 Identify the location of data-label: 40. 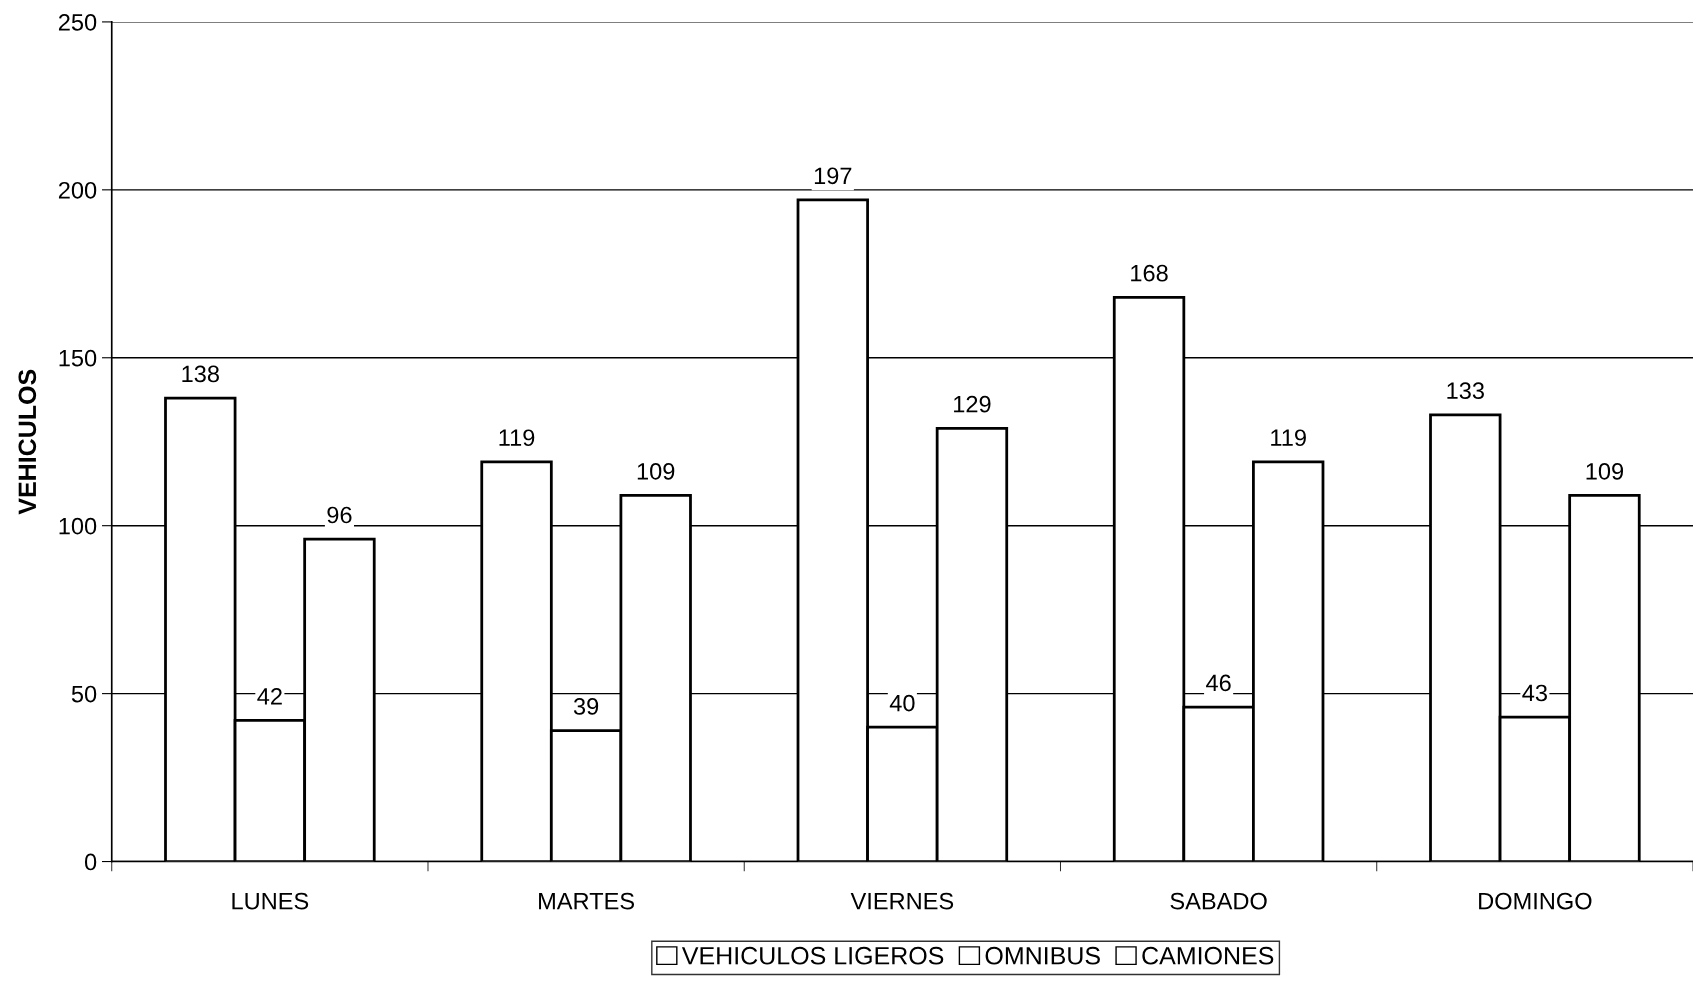
(902, 703).